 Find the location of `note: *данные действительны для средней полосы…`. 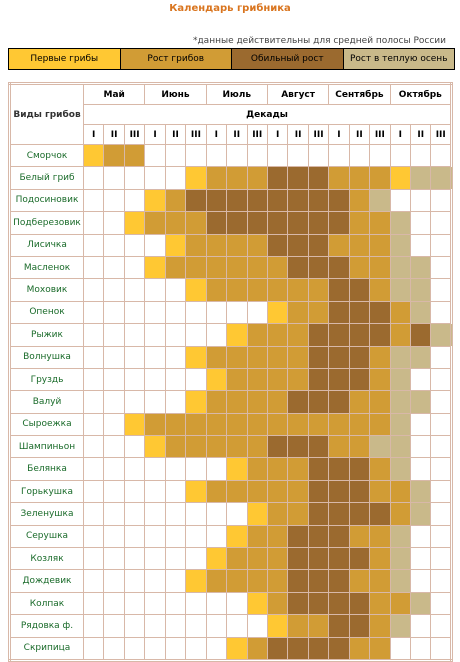

note: *данные действительны для средней полосы… is located at coordinates (319, 41).